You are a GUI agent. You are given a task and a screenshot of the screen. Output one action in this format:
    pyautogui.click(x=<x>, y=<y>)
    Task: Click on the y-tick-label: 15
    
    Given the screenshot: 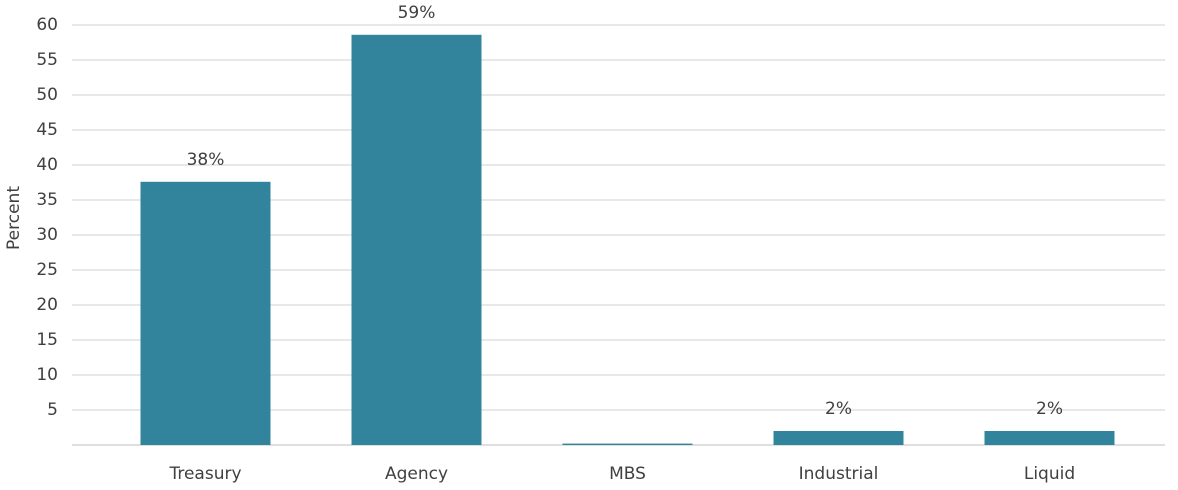 What is the action you would take?
    pyautogui.click(x=47, y=340)
    